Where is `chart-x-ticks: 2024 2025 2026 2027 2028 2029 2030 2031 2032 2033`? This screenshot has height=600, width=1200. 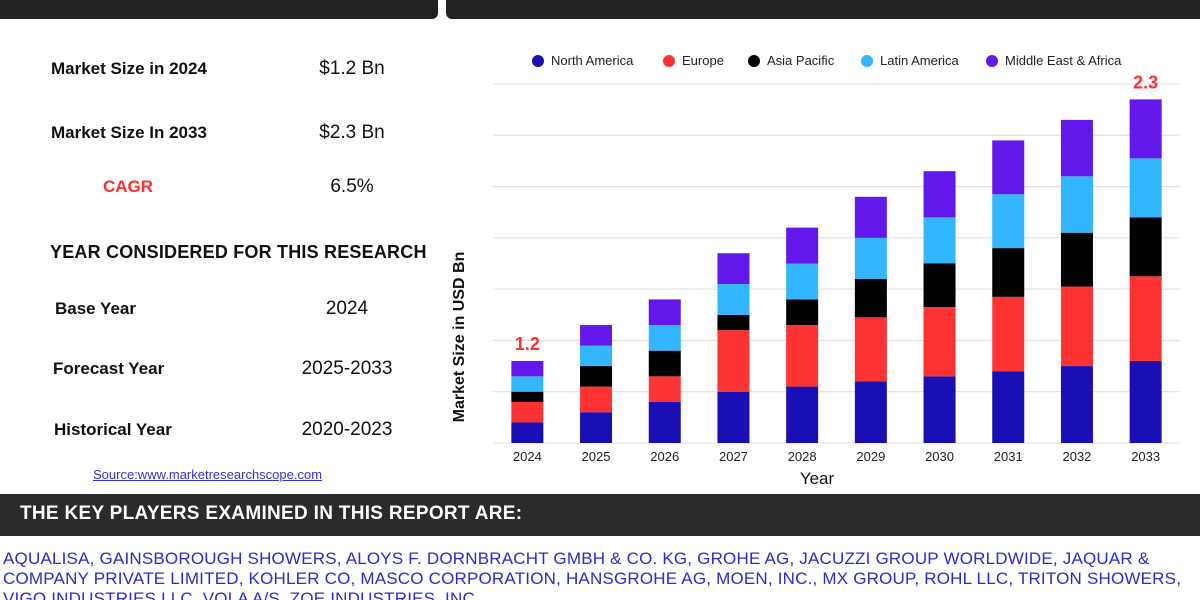 chart-x-ticks: 2024 2025 2026 2027 2028 2029 2030 2031 2032 2033 is located at coordinates (836, 456).